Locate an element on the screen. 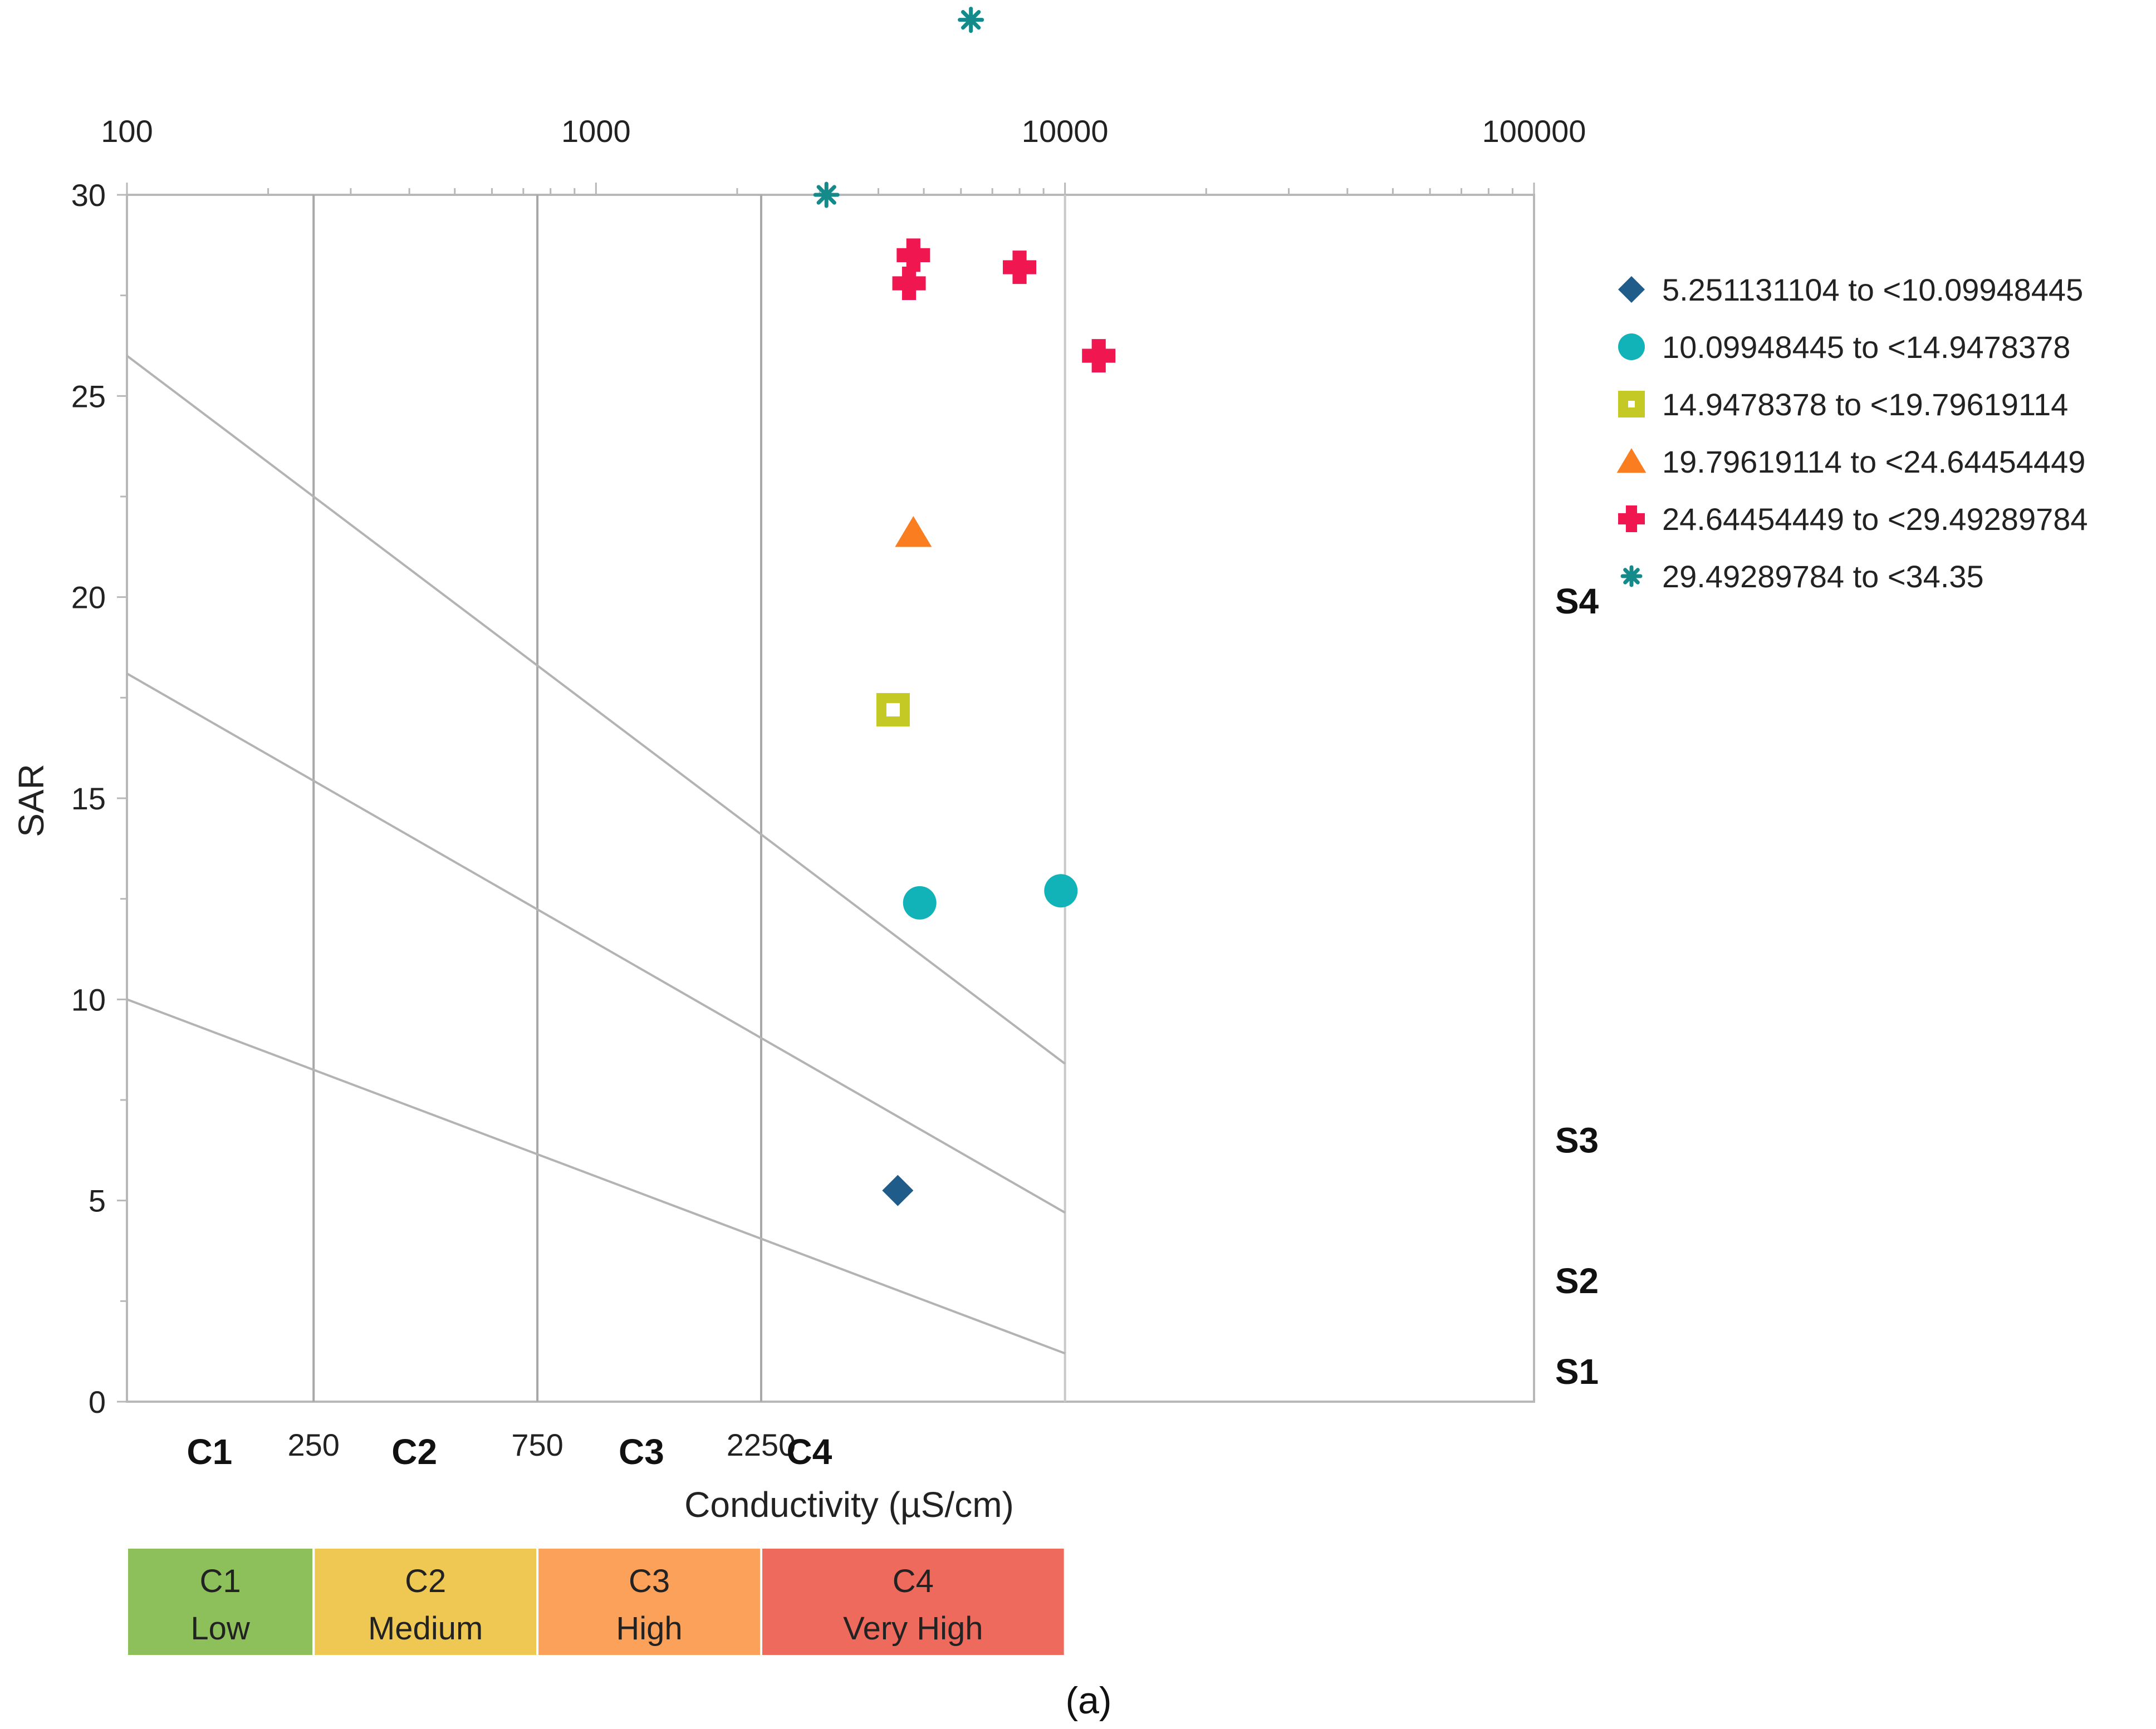 The height and width of the screenshot is (1729, 2156). salinity-class-code: C4 is located at coordinates (913, 1581).